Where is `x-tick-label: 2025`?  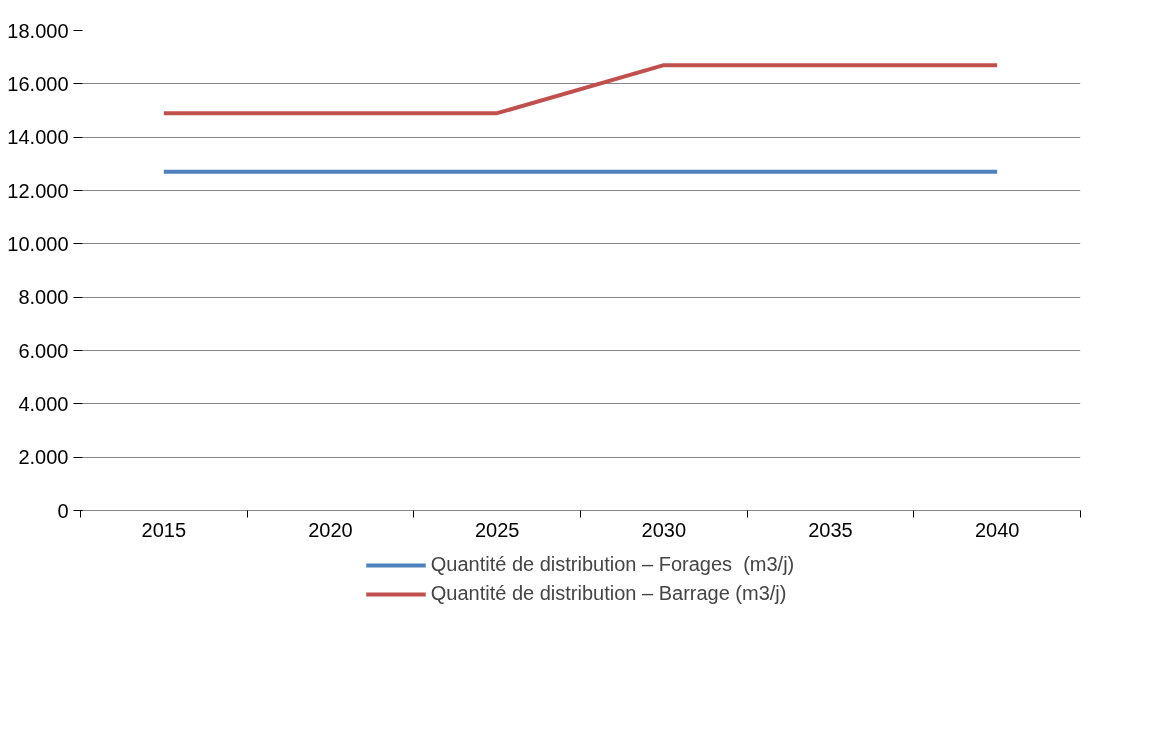
x-tick-label: 2025 is located at coordinates (497, 529).